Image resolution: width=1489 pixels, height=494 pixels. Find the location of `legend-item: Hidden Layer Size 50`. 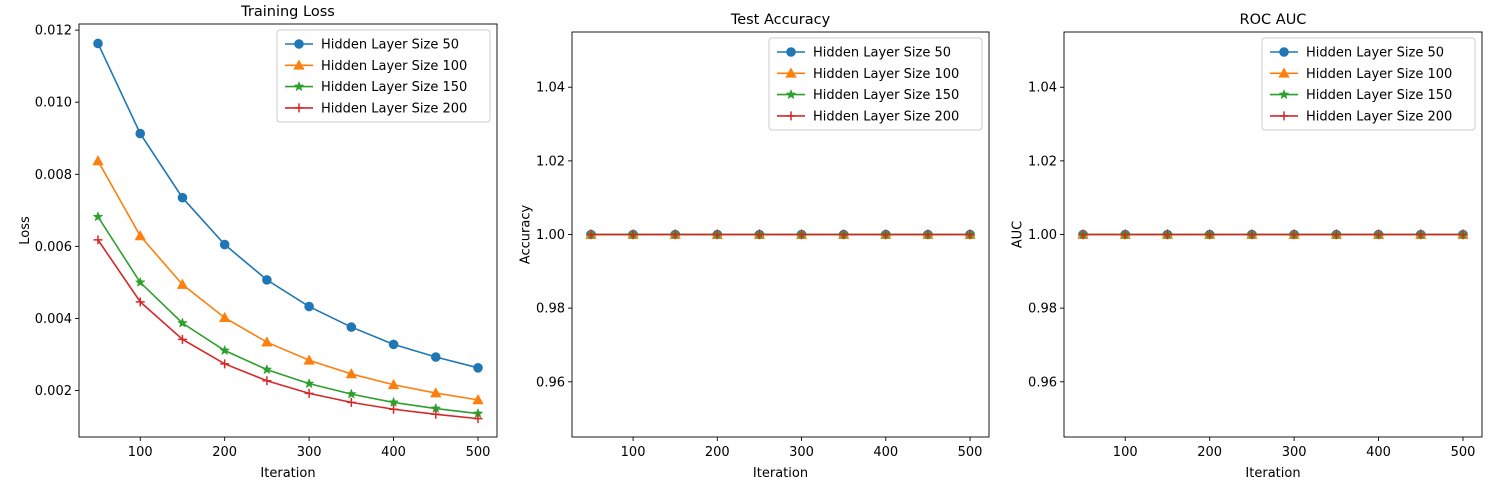

legend-item: Hidden Layer Size 50 is located at coordinates (372, 45).